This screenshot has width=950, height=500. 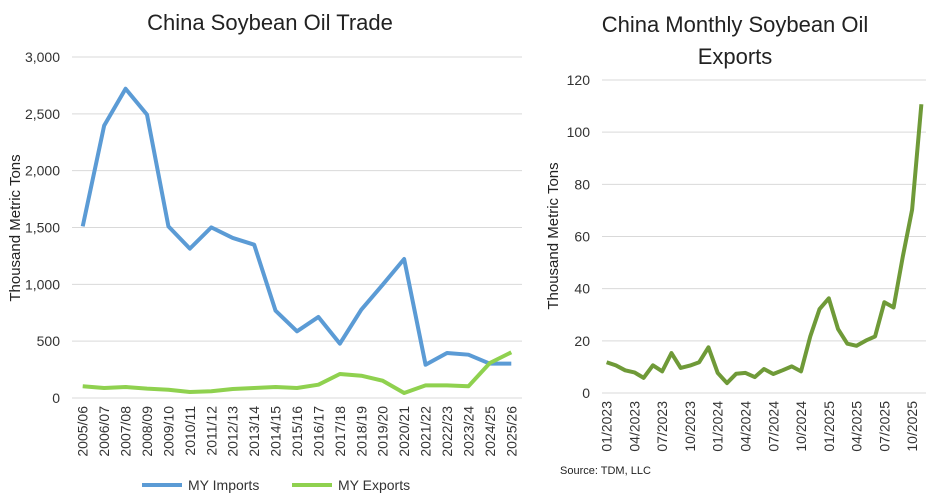 What do you see at coordinates (340, 431) in the screenshot?
I see `x-tick-label: 2017/18` at bounding box center [340, 431].